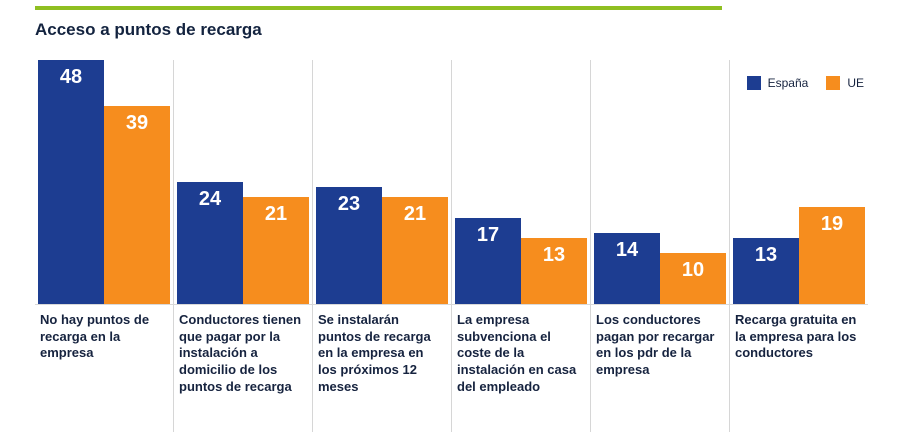  Describe the element at coordinates (349, 245) in the screenshot. I see `bar-espana: 23` at that location.